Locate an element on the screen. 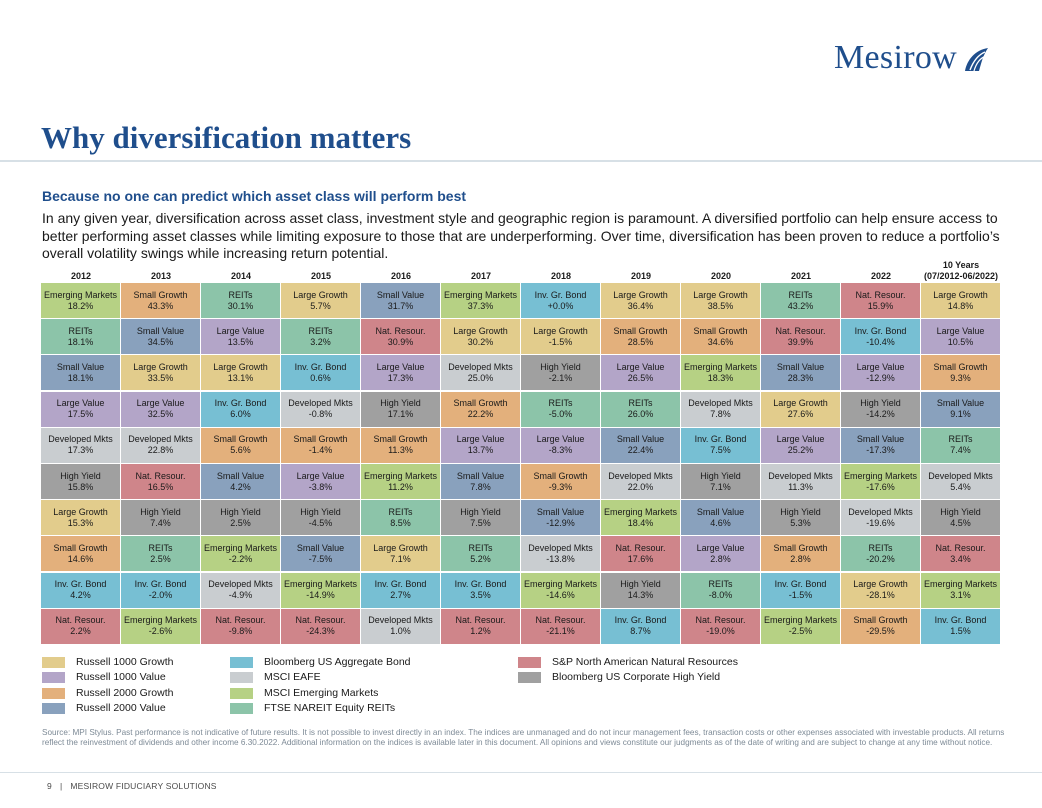  cell-return-value: 0.6% is located at coordinates (320, 377).